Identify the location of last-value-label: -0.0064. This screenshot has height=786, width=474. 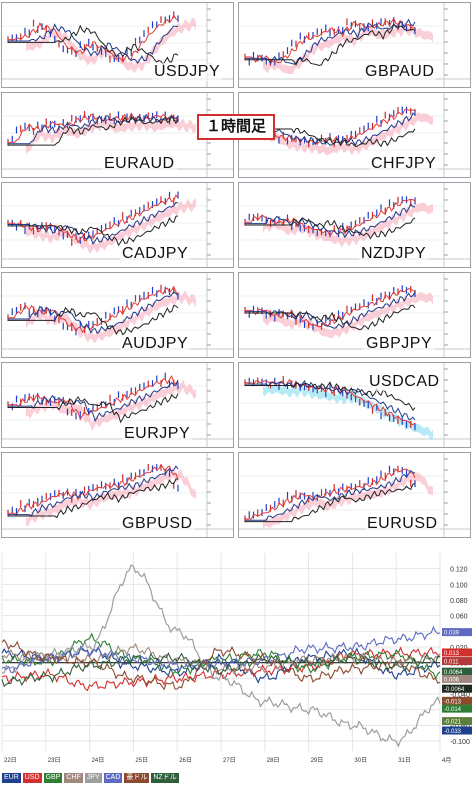
(454, 690).